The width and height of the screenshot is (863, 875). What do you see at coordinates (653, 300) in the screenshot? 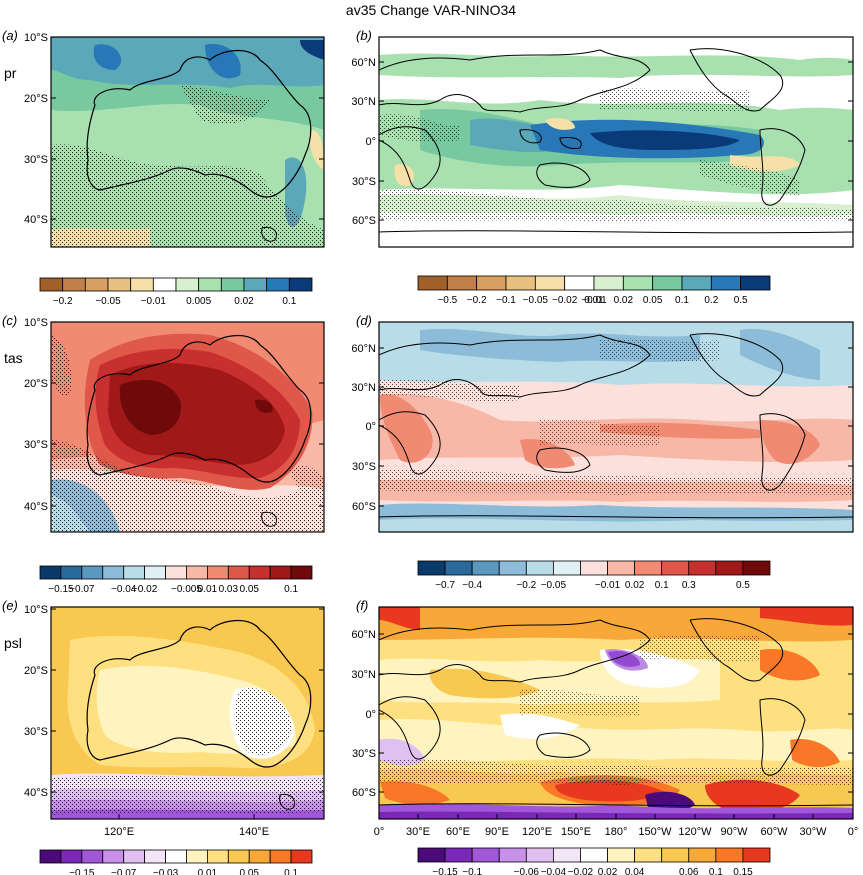
I see `colorbar-label: 0.05` at bounding box center [653, 300].